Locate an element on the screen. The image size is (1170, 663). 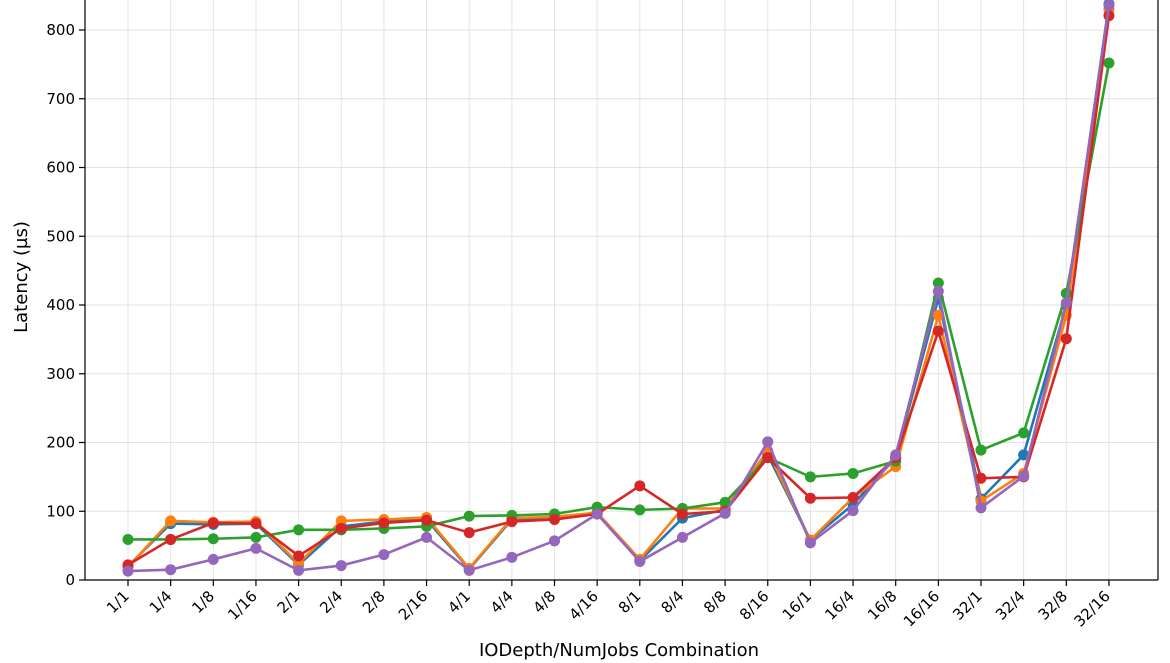
y-axis-ticks: 0 100 200 300 400 500 600 700 800 is located at coordinates (65, 305).